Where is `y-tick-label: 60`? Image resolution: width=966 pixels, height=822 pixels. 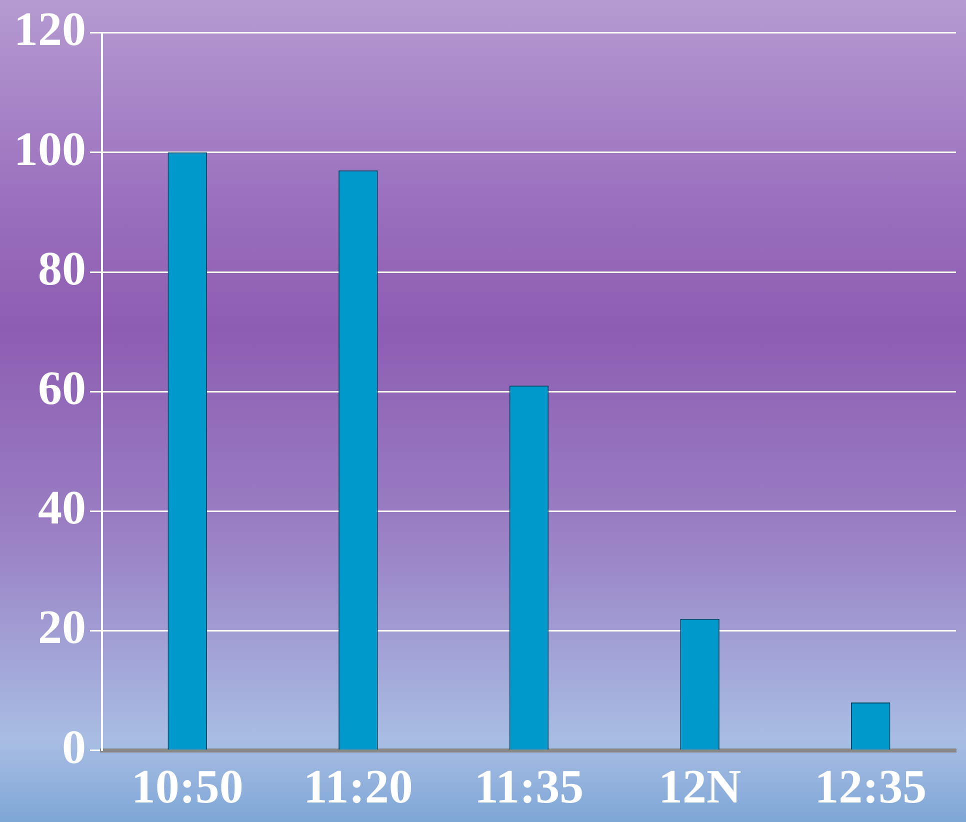
y-tick-label: 60 is located at coordinates (62, 389).